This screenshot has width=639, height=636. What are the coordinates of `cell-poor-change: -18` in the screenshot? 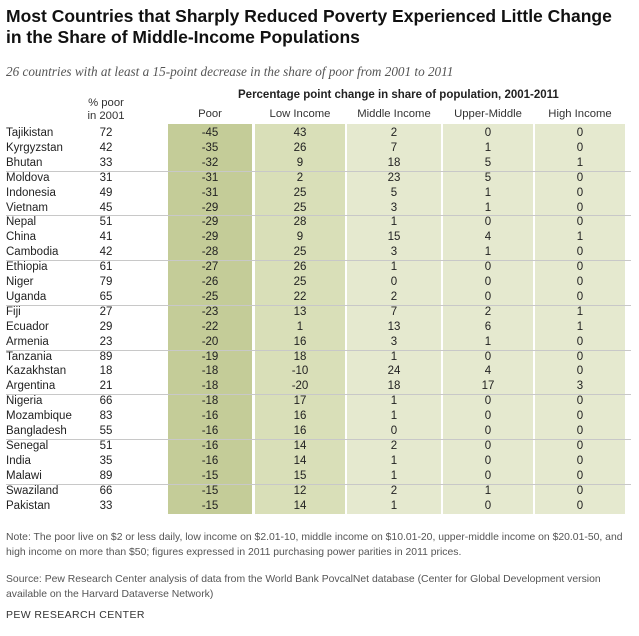 It's located at (210, 371).